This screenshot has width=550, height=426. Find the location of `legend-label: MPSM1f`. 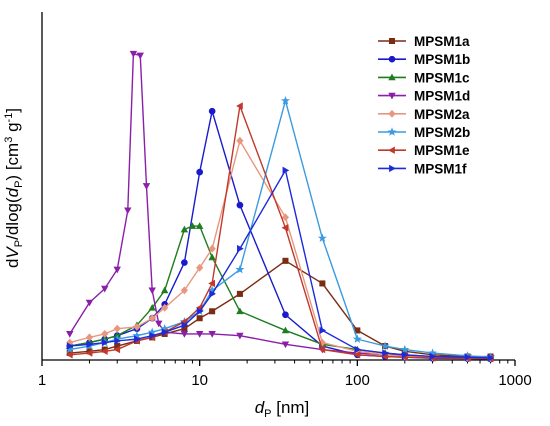

legend-label: MPSM1f is located at coordinates (440, 168).